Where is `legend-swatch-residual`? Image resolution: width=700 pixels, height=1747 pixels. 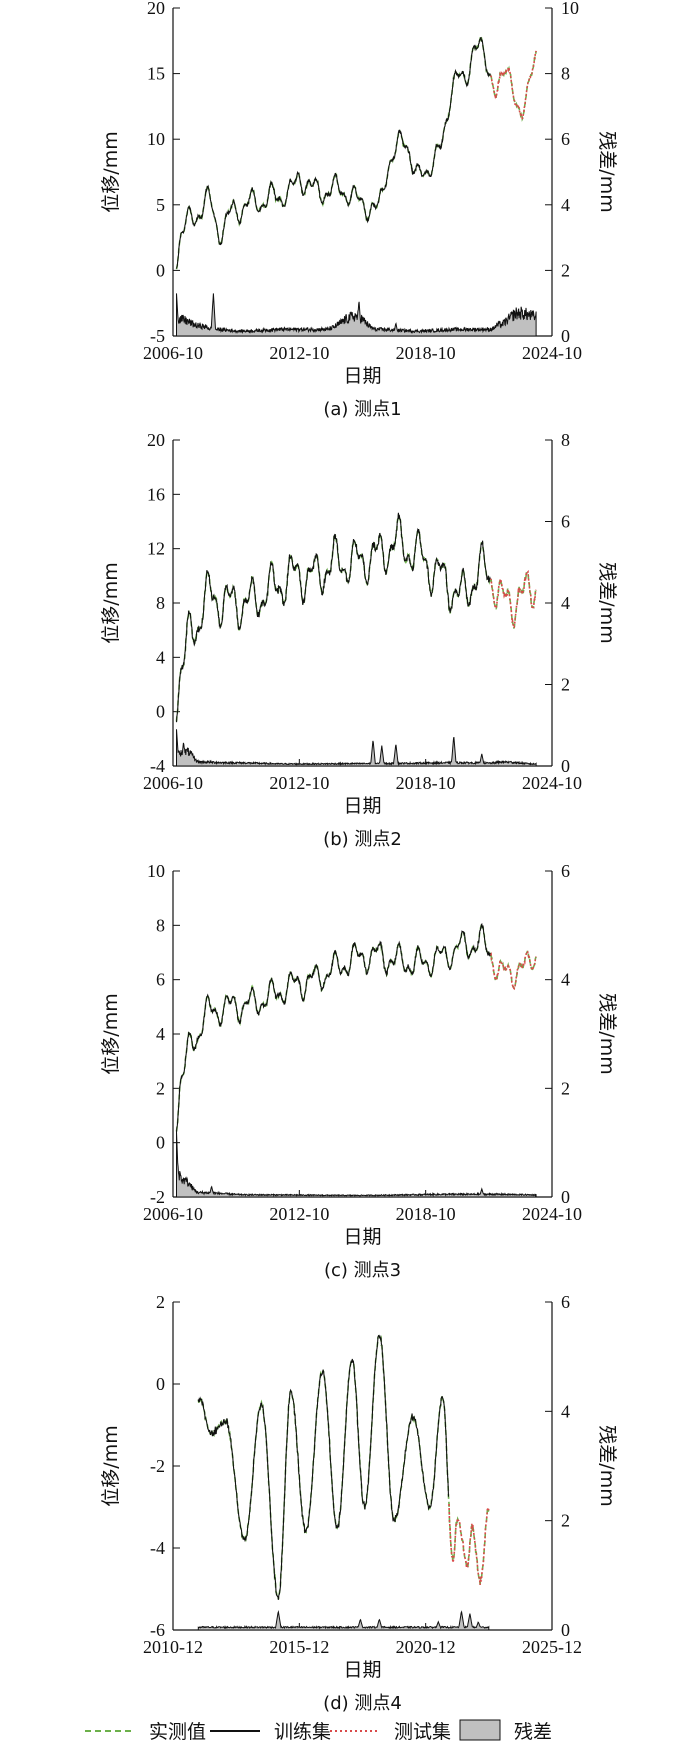
legend-swatch-residual is located at coordinates (480, 1730).